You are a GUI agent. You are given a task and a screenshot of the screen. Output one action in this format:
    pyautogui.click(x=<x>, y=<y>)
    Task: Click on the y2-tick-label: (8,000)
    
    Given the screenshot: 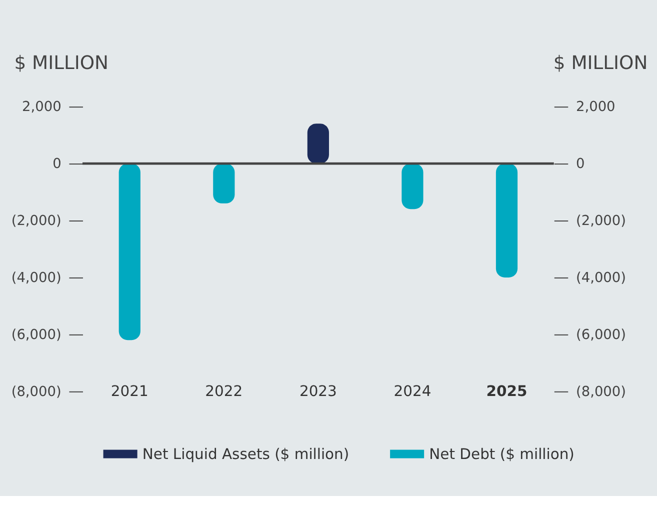 What is the action you would take?
    pyautogui.click(x=601, y=392)
    